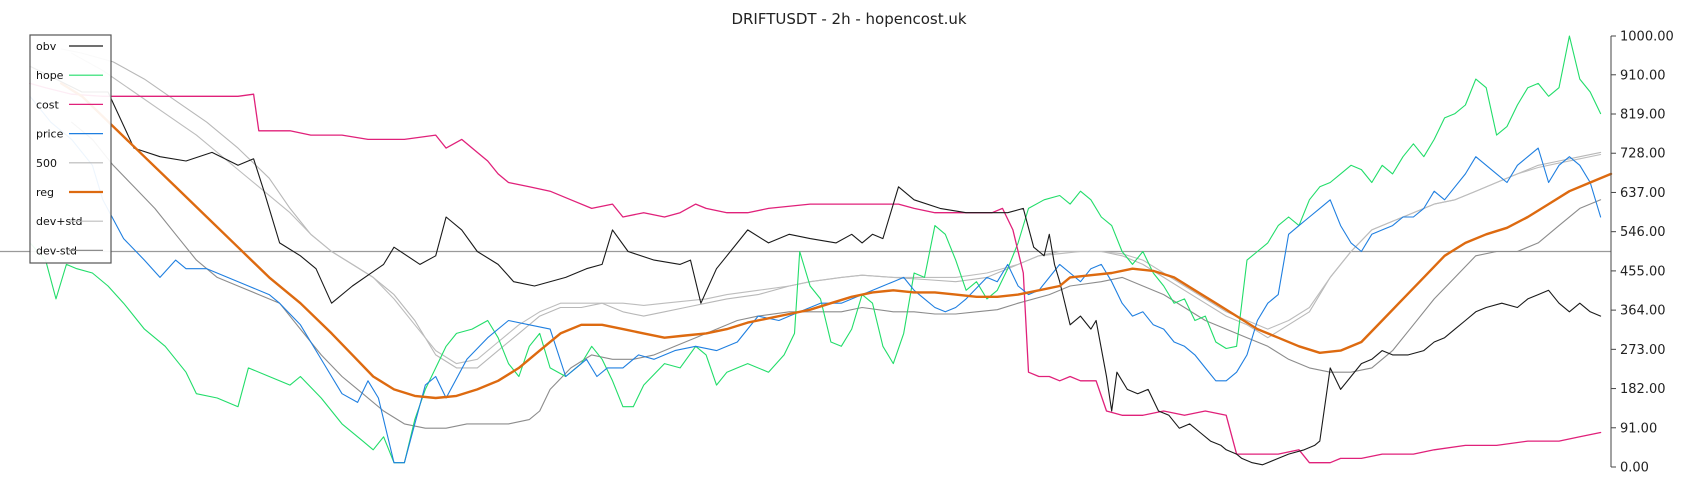  Describe the element at coordinates (1643, 75) in the screenshot. I see `y-tick-label: 910.00` at that location.